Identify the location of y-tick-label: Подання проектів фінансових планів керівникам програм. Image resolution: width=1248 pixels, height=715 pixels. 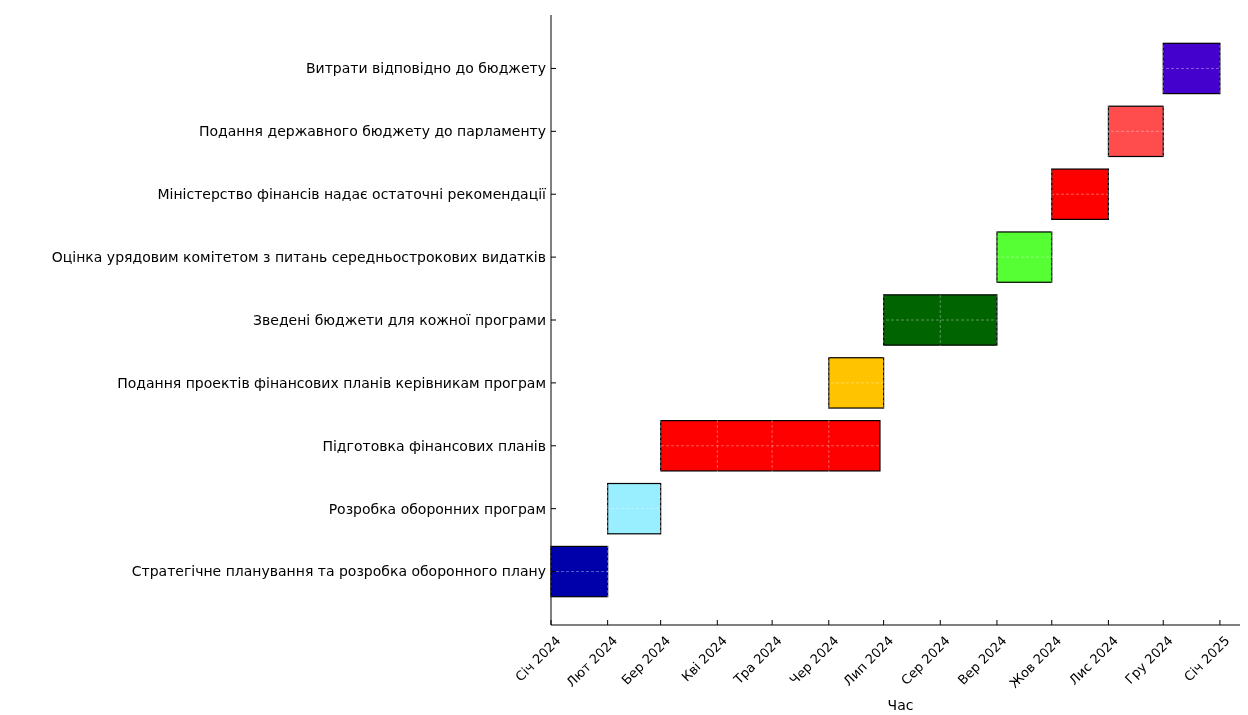
(331, 382).